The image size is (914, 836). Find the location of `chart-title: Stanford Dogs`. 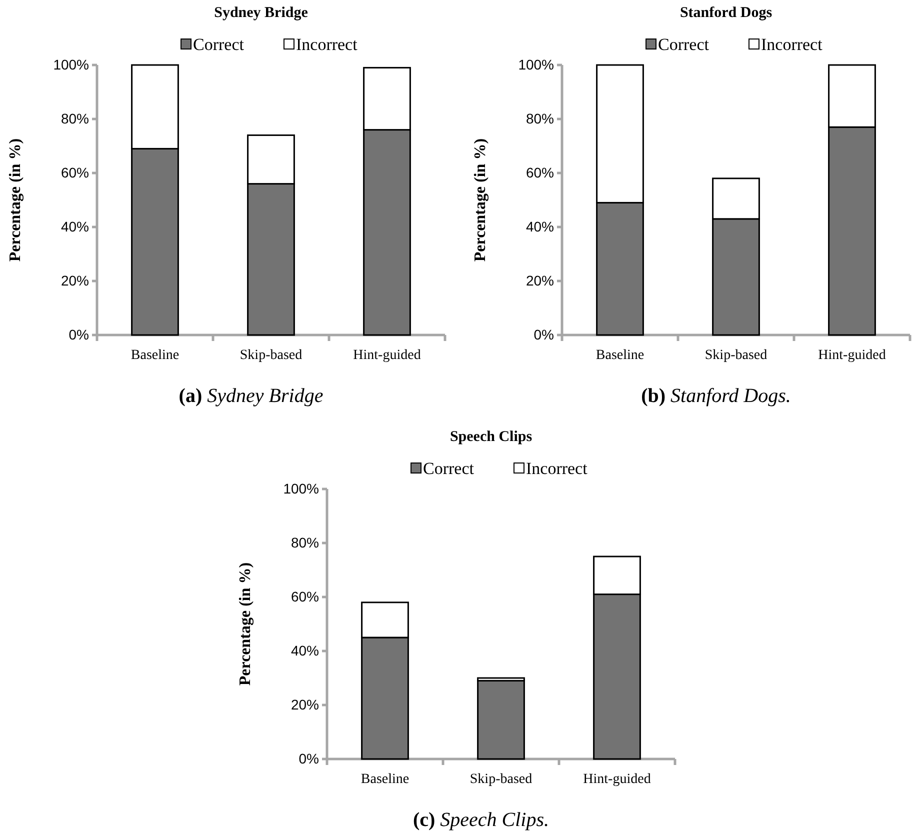

chart-title: Stanford Dogs is located at coordinates (726, 13).